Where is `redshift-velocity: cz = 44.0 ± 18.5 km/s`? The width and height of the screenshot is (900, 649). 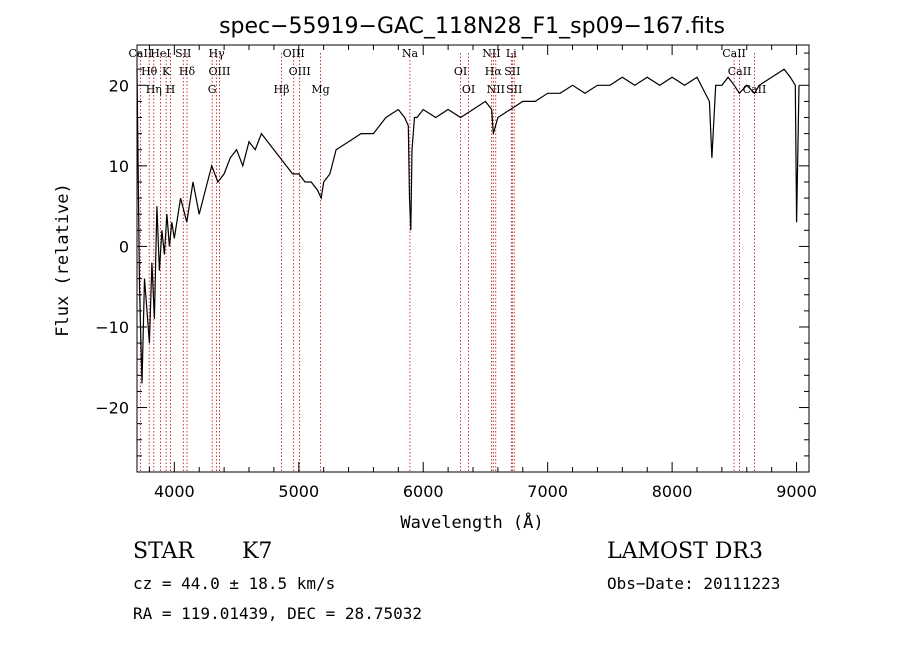 redshift-velocity: cz = 44.0 ± 18.5 km/s is located at coordinates (234, 583).